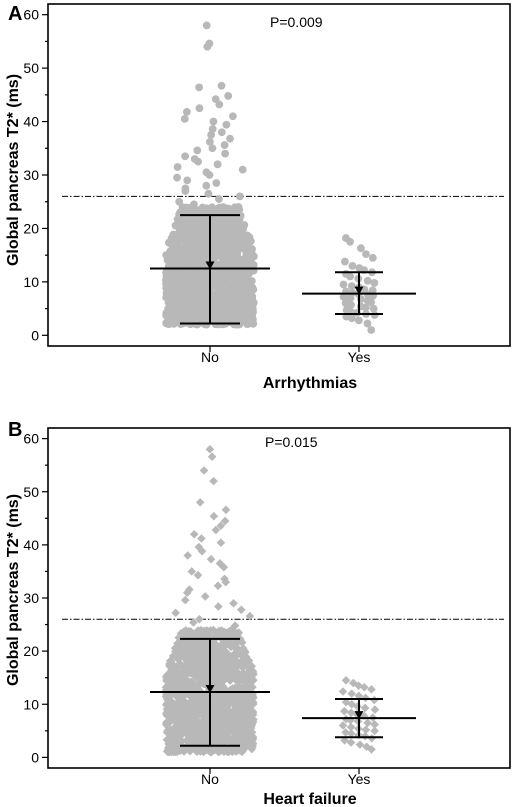 The width and height of the screenshot is (520, 807). I want to click on y-tick-label: 10, so click(31, 704).